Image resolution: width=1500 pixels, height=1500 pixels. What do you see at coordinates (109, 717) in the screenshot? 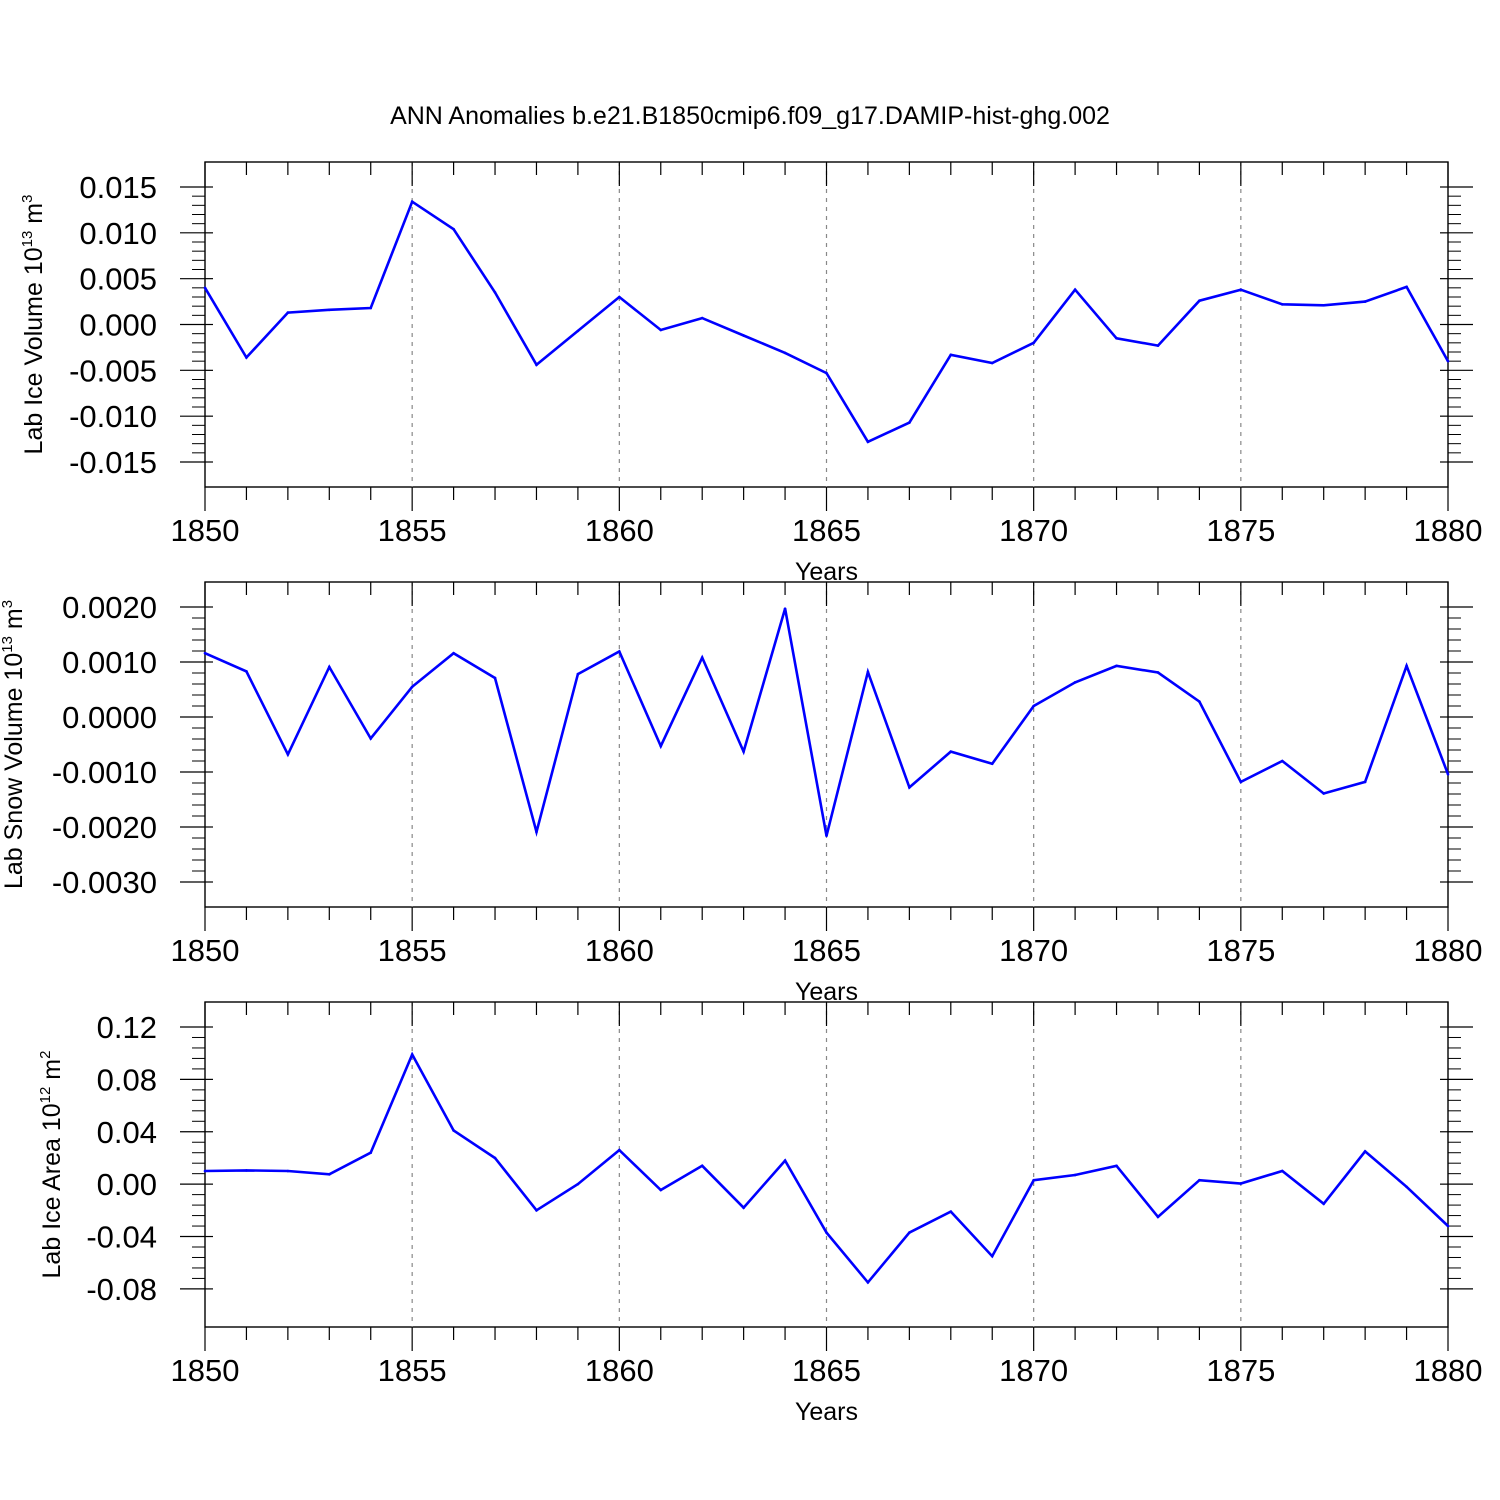
I see `y-tick-label: 0.0000` at bounding box center [109, 717].